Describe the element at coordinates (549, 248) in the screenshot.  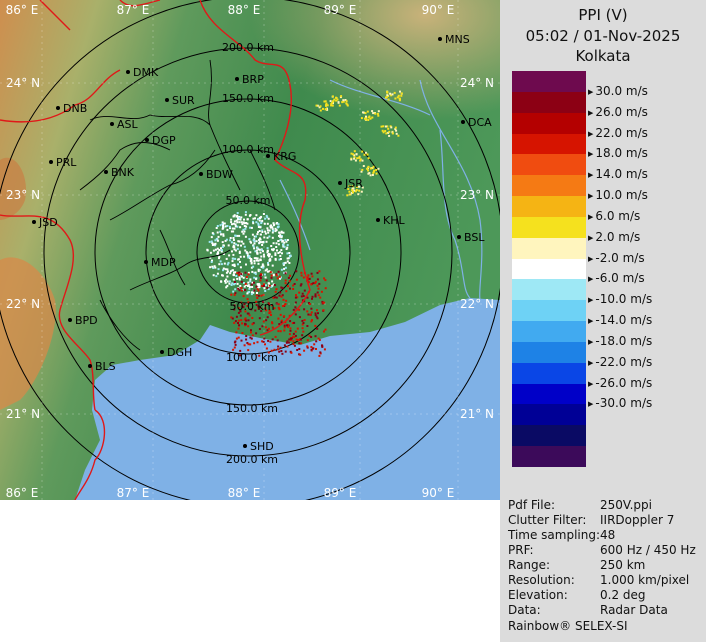
I see `scale-swatch` at that location.